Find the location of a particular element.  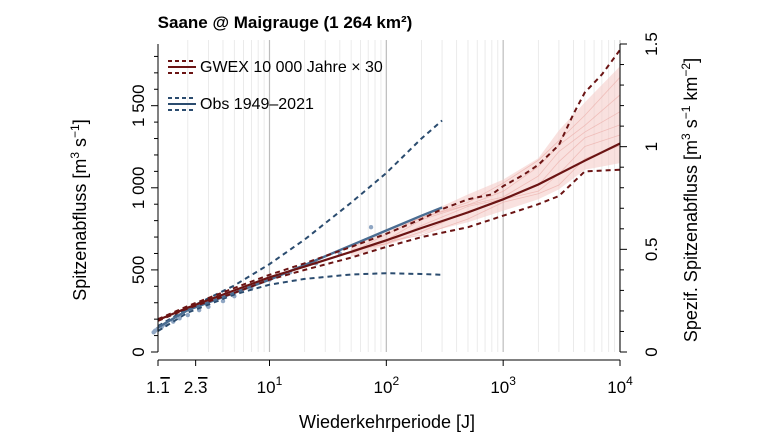

y2-tick-label: 1 is located at coordinates (651, 146).